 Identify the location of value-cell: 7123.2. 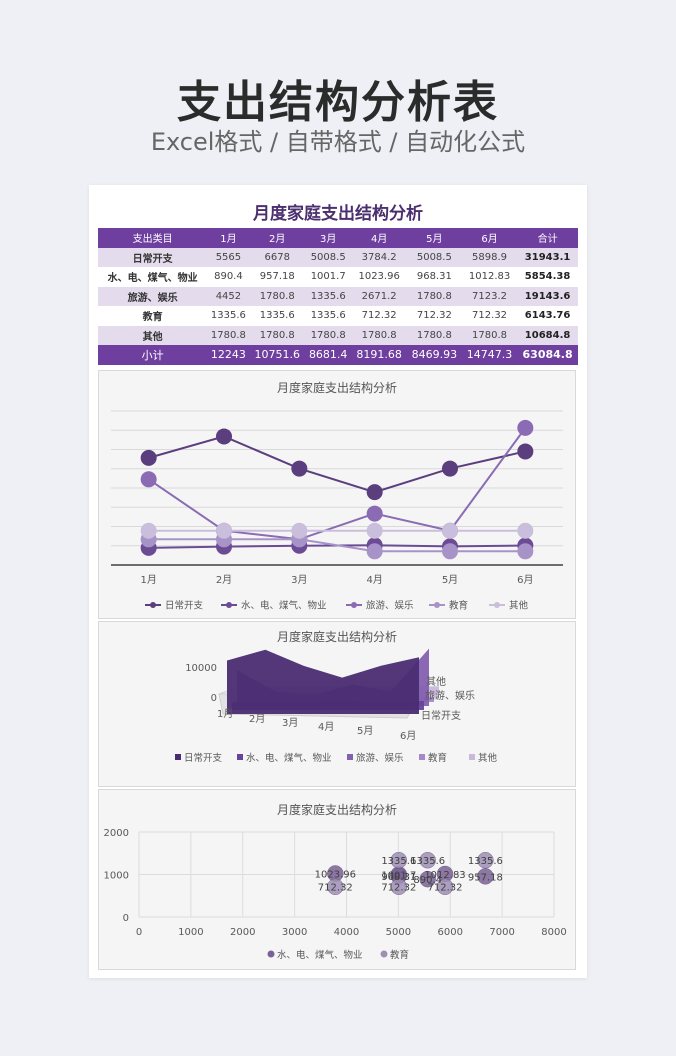
(489, 296).